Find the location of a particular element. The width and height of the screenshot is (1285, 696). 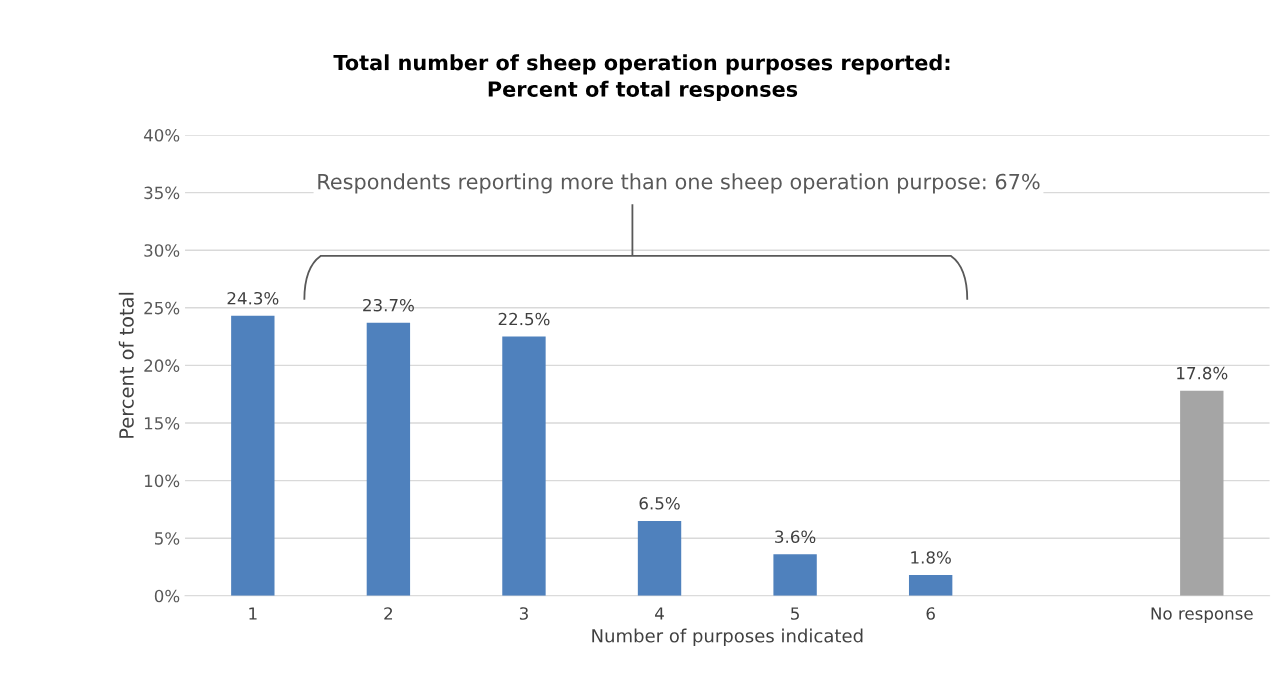

y-tick-label: 25% is located at coordinates (162, 308).